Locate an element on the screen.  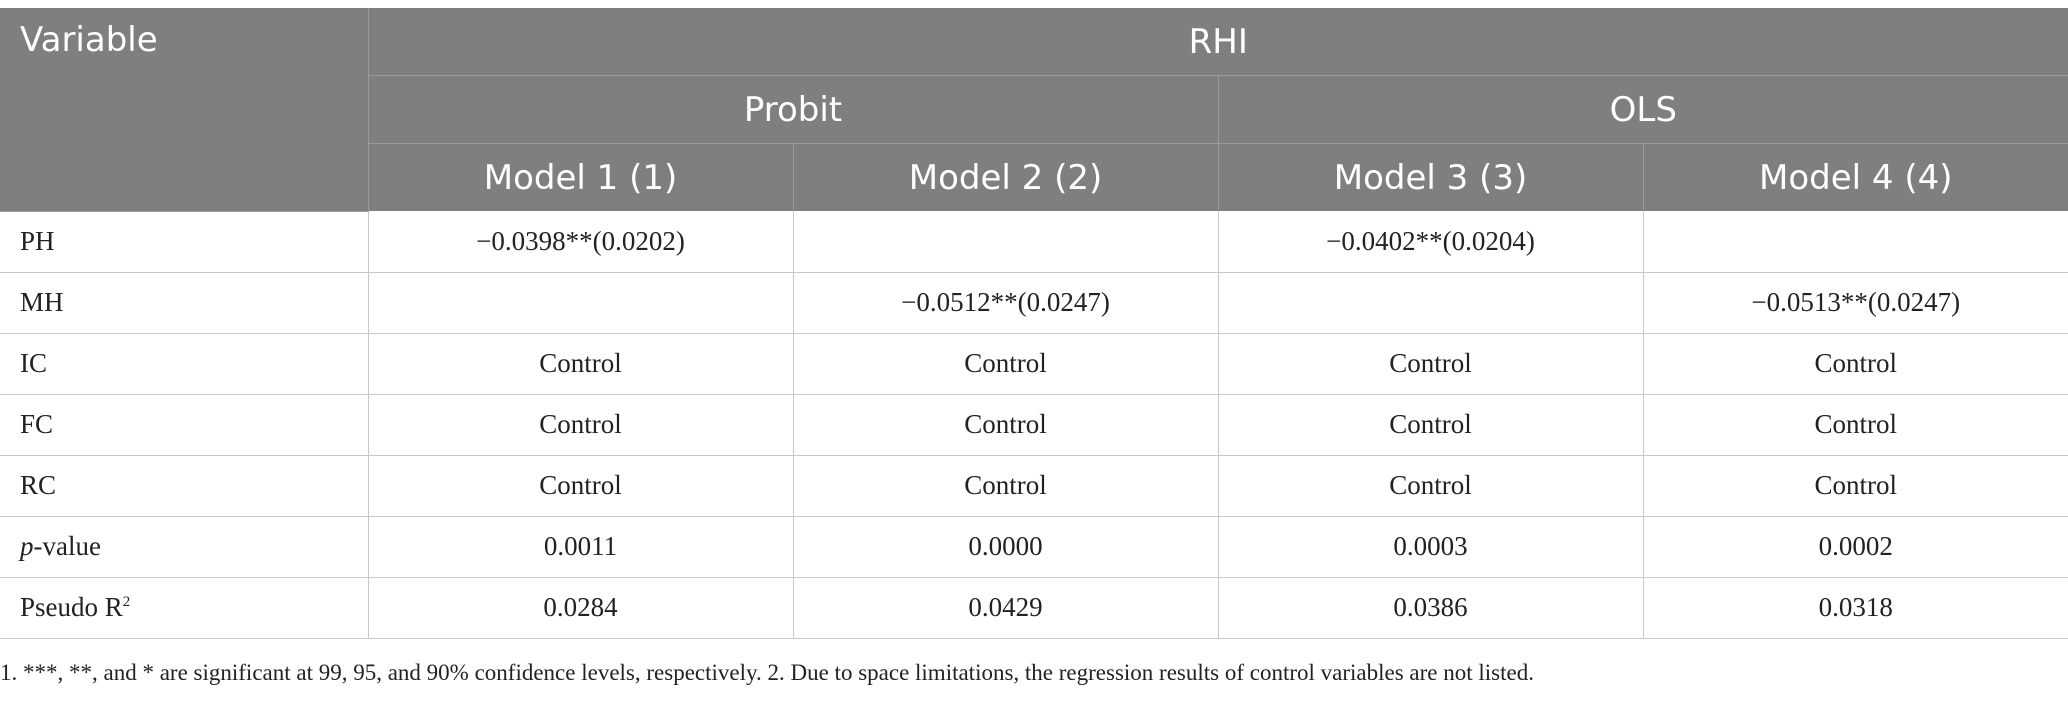
table-cell: 0.0318 is located at coordinates (1855, 608).